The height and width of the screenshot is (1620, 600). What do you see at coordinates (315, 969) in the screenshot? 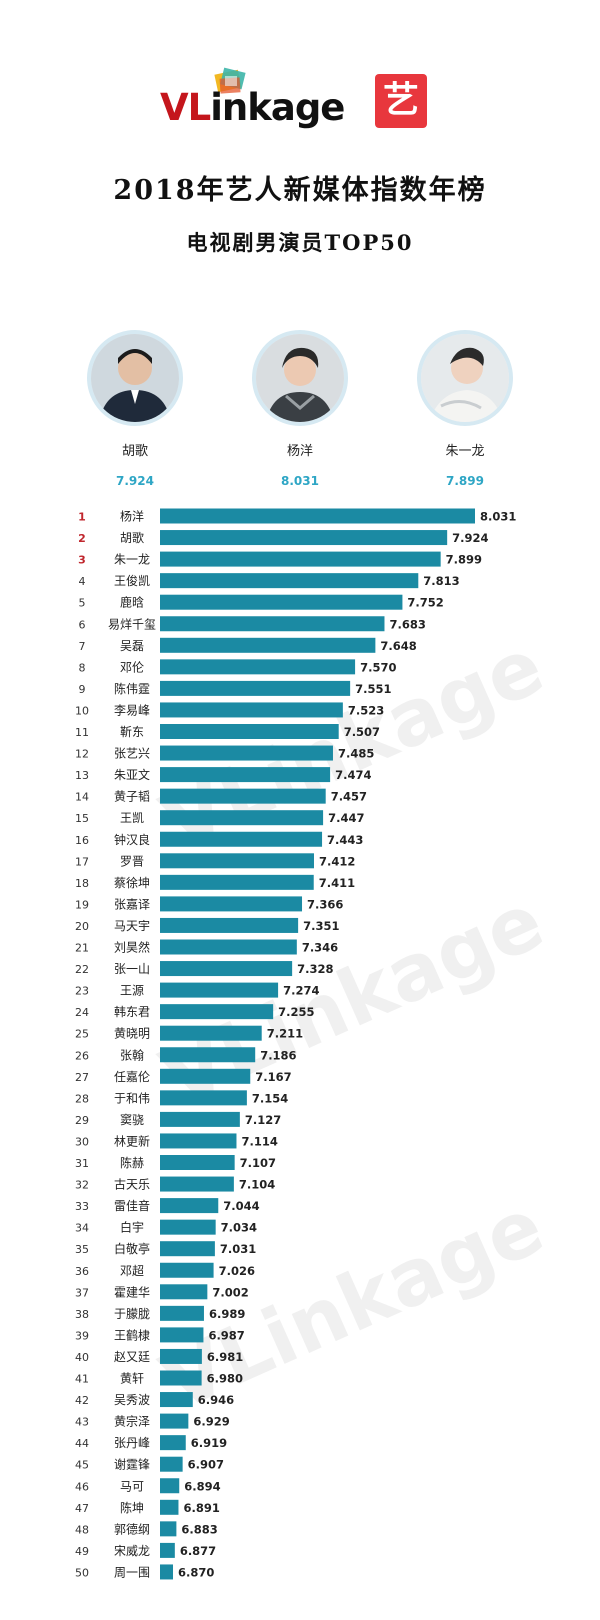
I see `data-label: 7.328` at bounding box center [315, 969].